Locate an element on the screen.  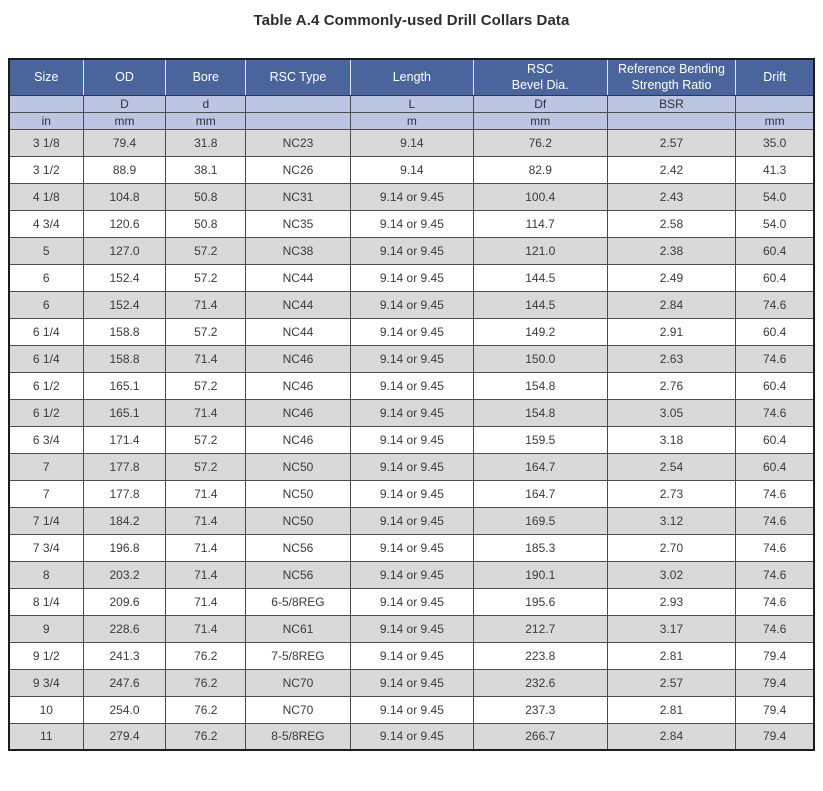
table-cell: 7 3/4 is located at coordinates (46, 547).